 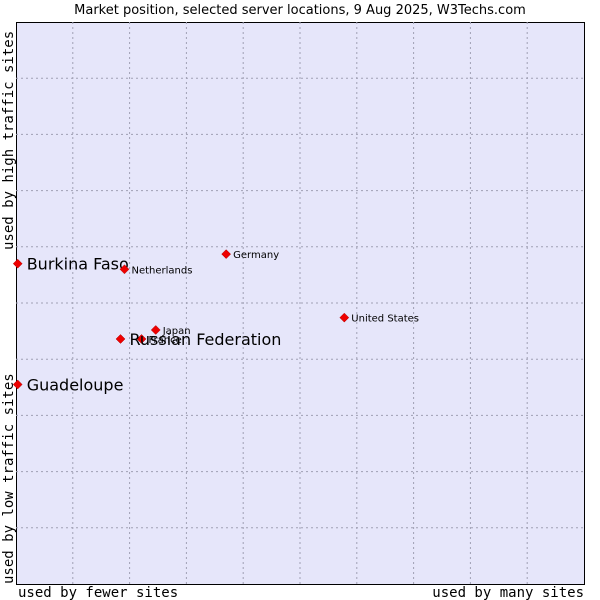 What do you see at coordinates (161, 270) in the screenshot?
I see `point-label-netherlands: Netherlands` at bounding box center [161, 270].